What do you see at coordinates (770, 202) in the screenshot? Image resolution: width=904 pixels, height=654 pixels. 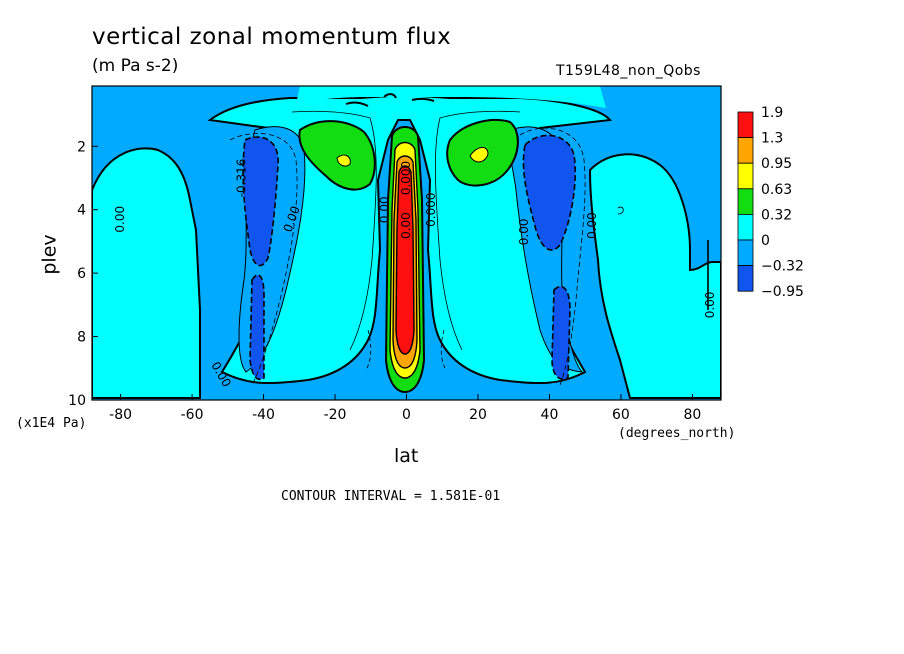 I see `colorbar: 1.9 1.3 0.95 0.63 0.32 0 −0.32 −0.95` at bounding box center [770, 202].